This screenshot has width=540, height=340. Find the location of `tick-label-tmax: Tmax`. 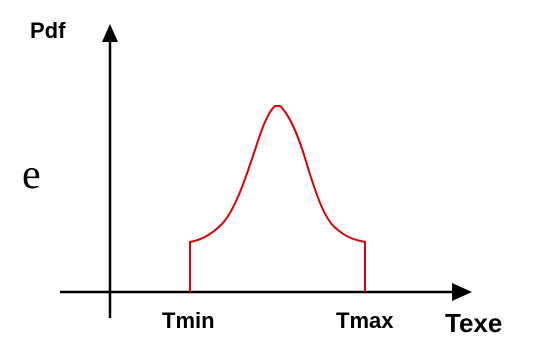

tick-label-tmax: Tmax is located at coordinates (365, 320).